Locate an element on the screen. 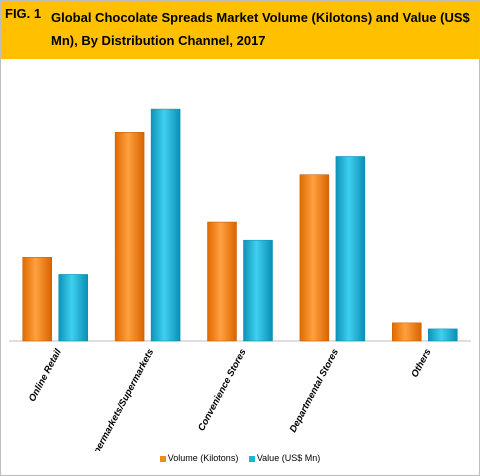 The image size is (480, 476). legend-label-value: Value (US$ Mn) is located at coordinates (288, 458).